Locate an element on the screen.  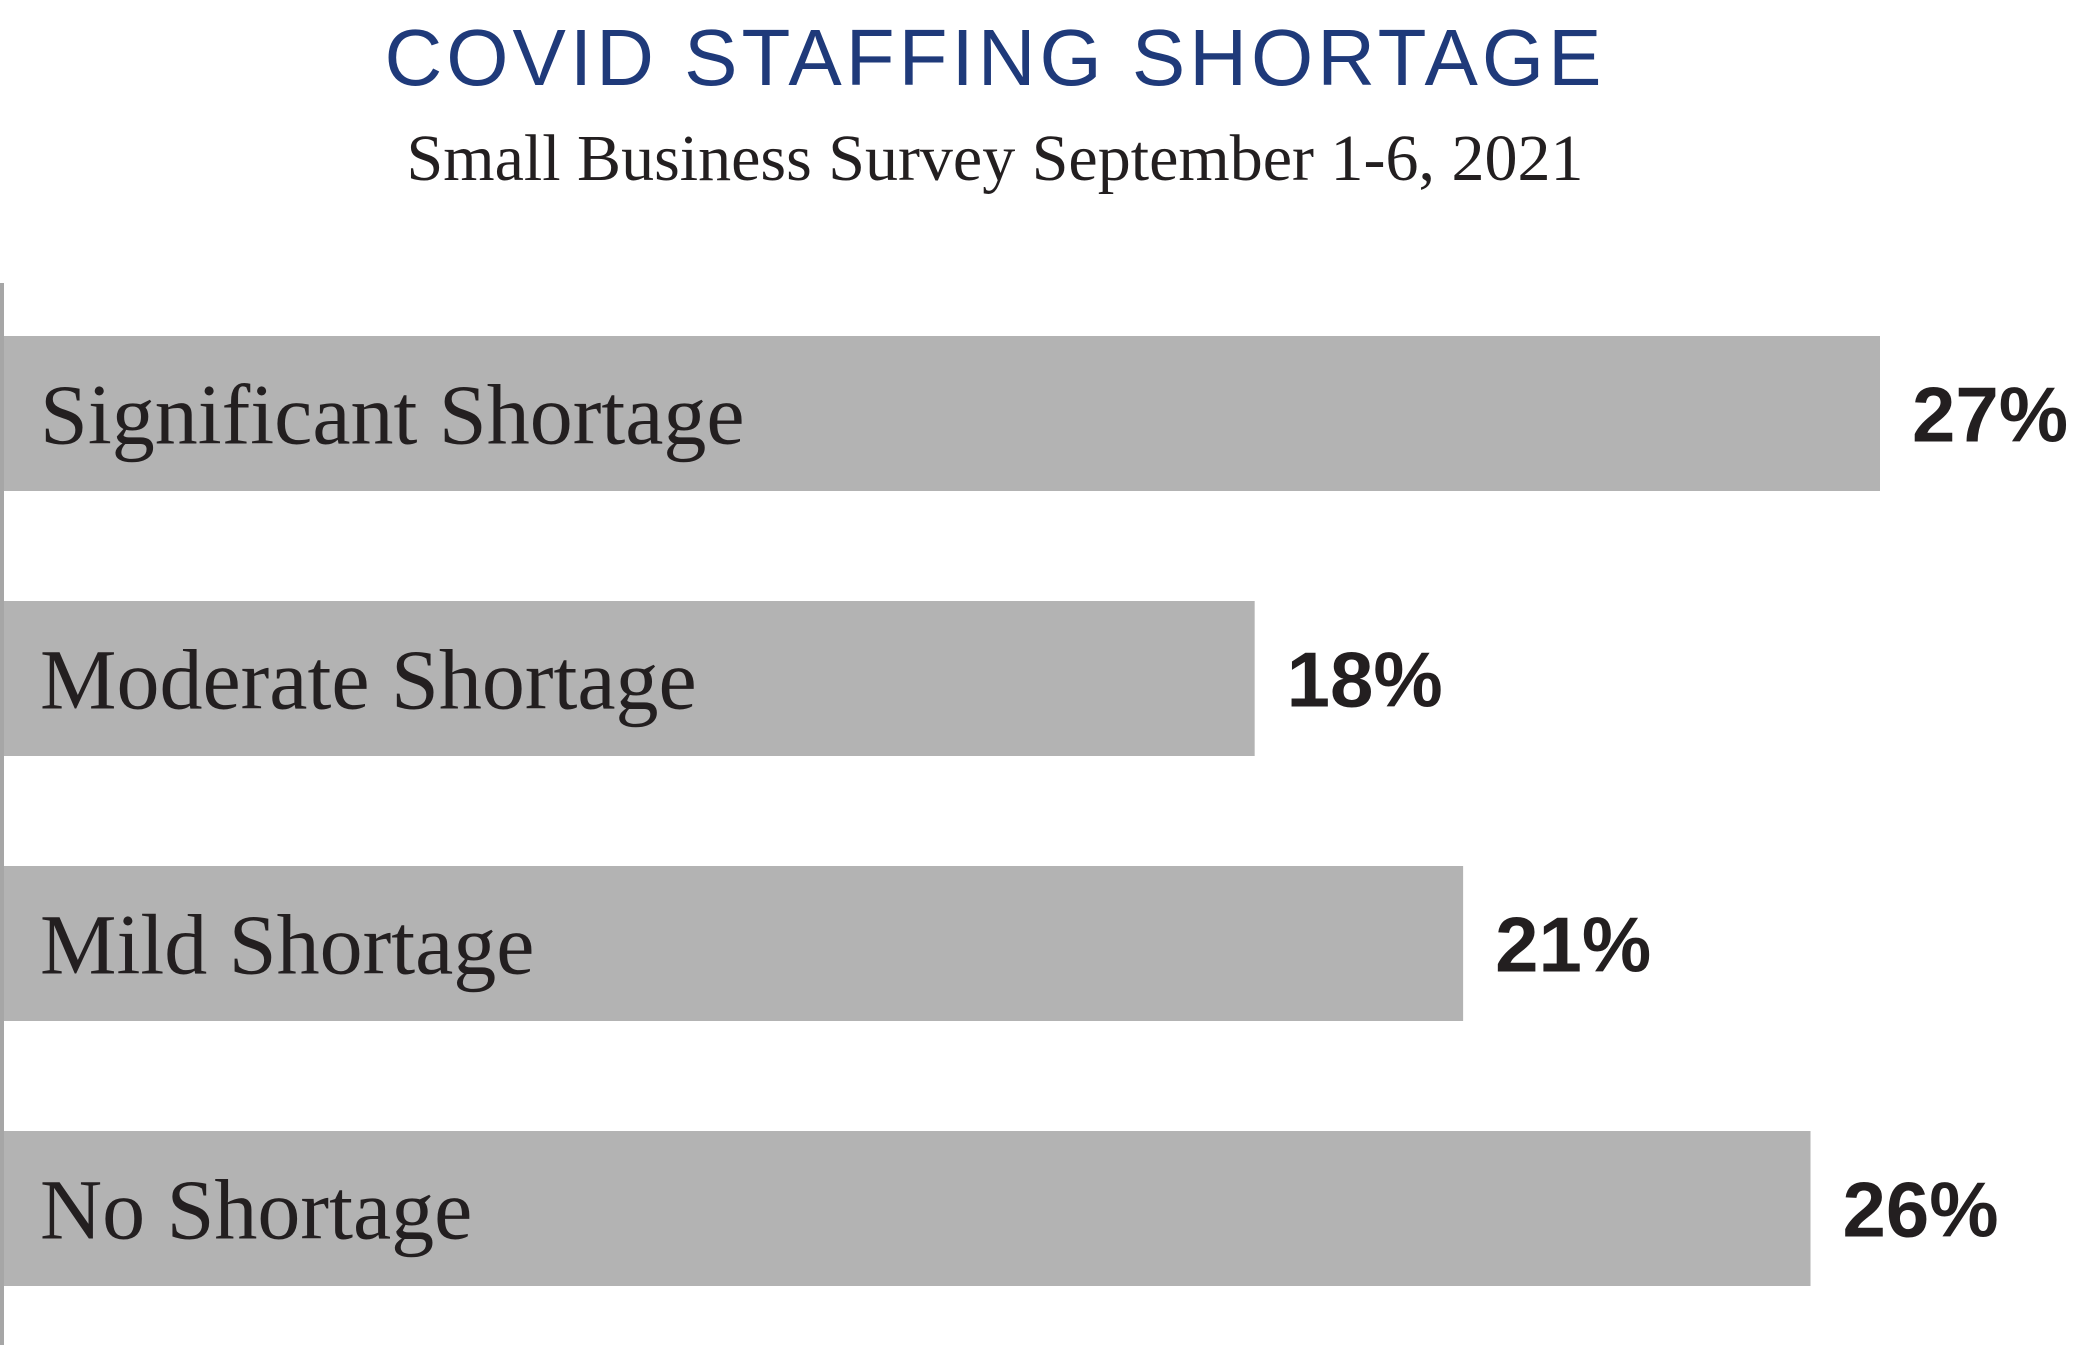
bar-moderate-shortage is located at coordinates (629, 678).